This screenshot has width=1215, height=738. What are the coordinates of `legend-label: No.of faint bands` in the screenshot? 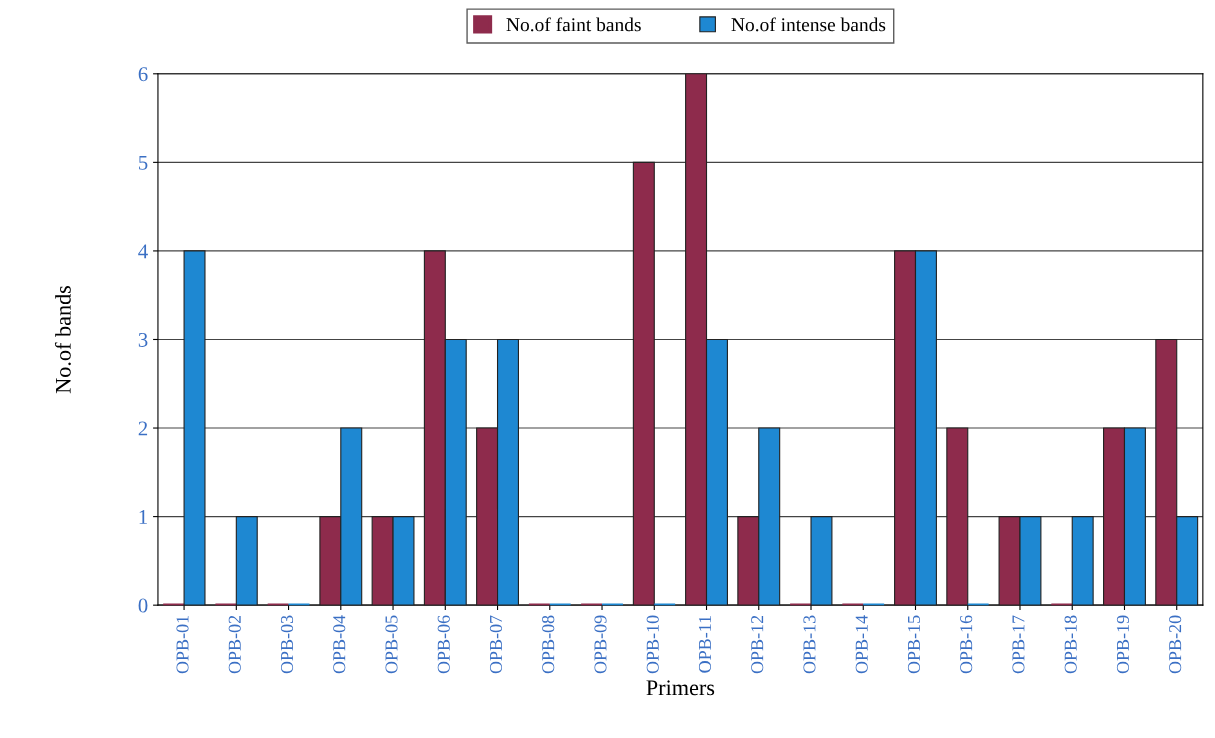 It's located at (573, 24).